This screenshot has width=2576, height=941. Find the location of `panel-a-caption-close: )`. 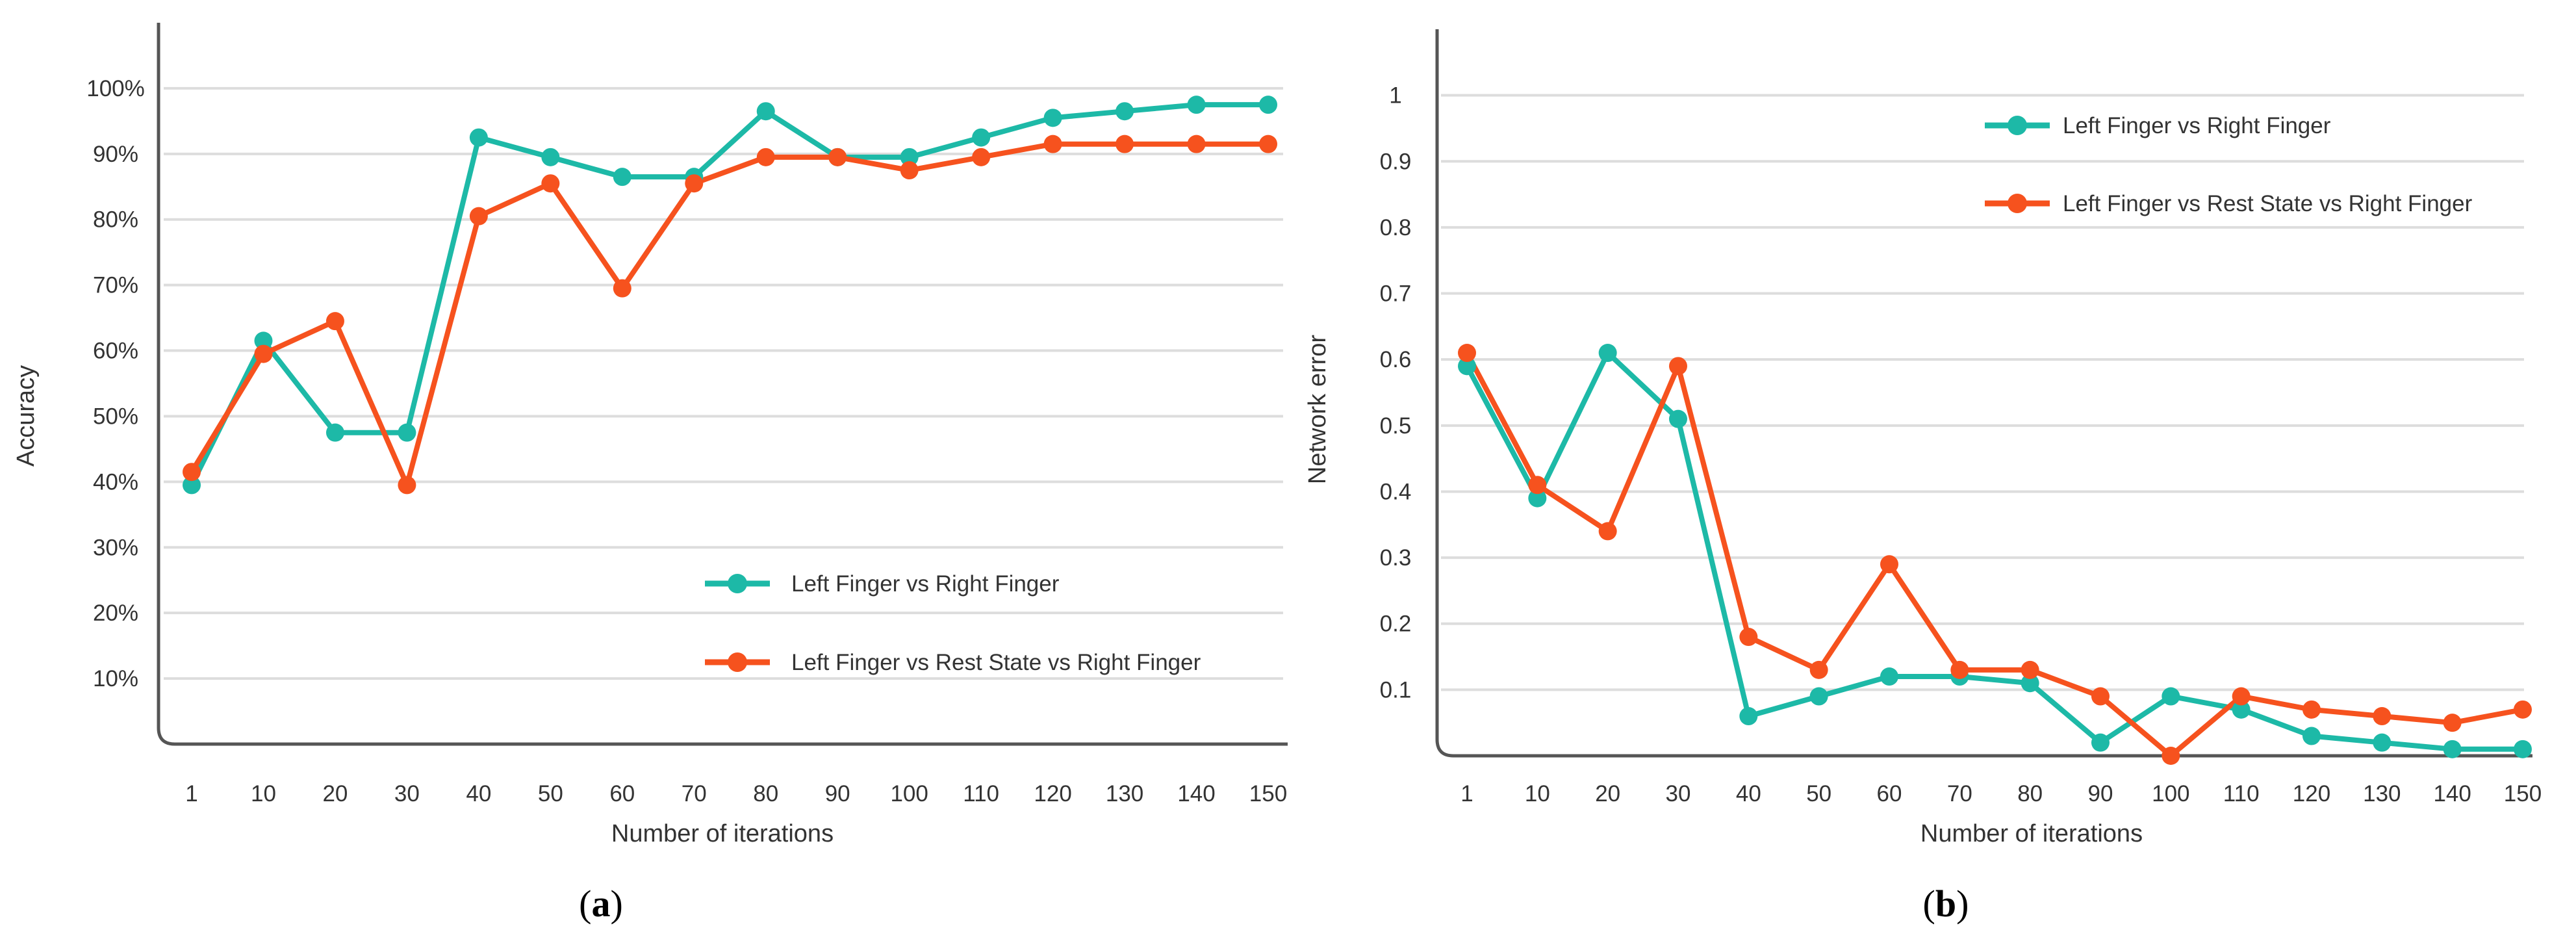

panel-a-caption-close: ) is located at coordinates (617, 904).